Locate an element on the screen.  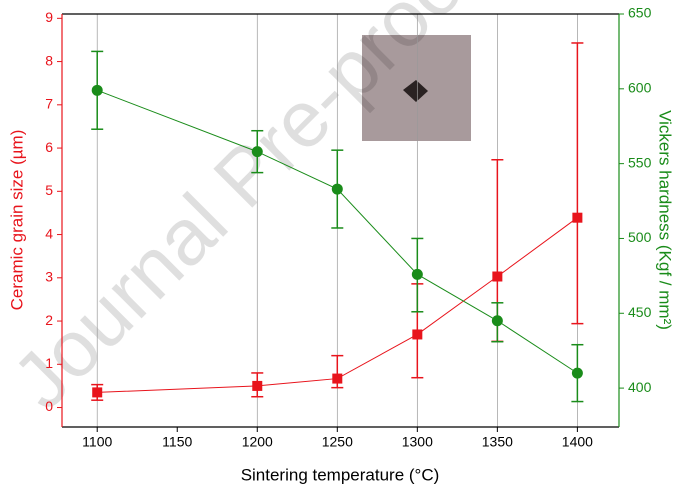
y2-tick-label: 500 is located at coordinates (640, 237).